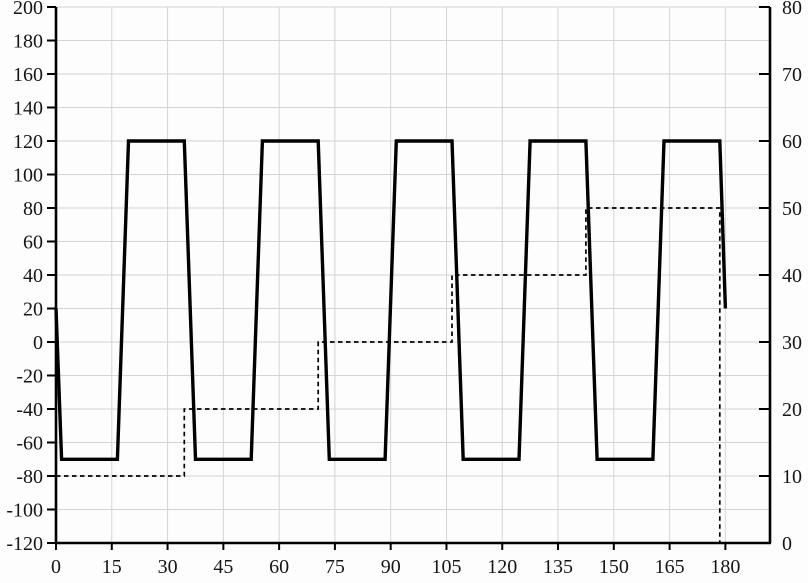  What do you see at coordinates (33, 243) in the screenshot?
I see `y-left-tick-label: 60` at bounding box center [33, 243].